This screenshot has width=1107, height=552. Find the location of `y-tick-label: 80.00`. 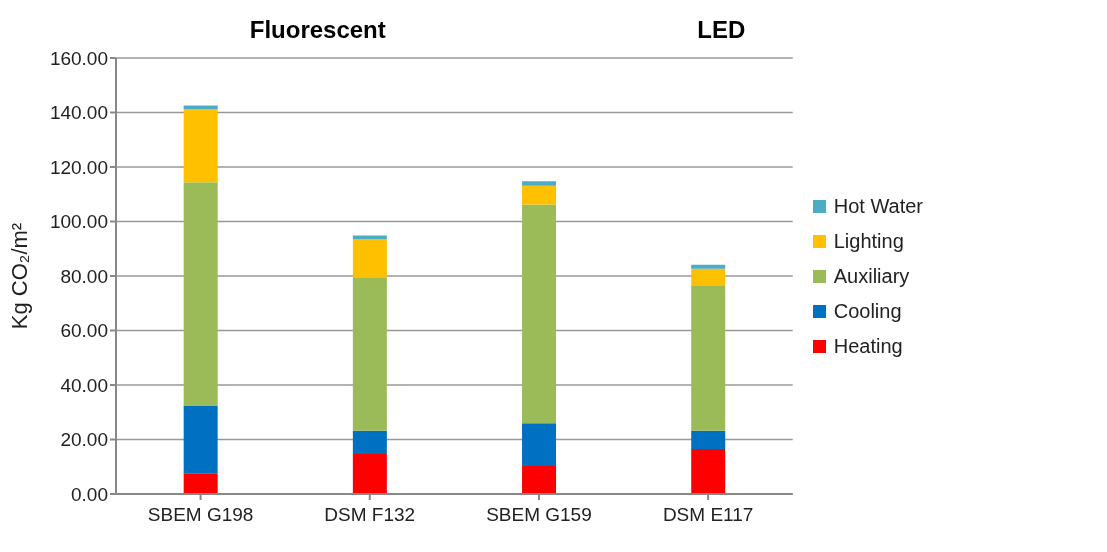

y-tick-label: 80.00 is located at coordinates (84, 276).